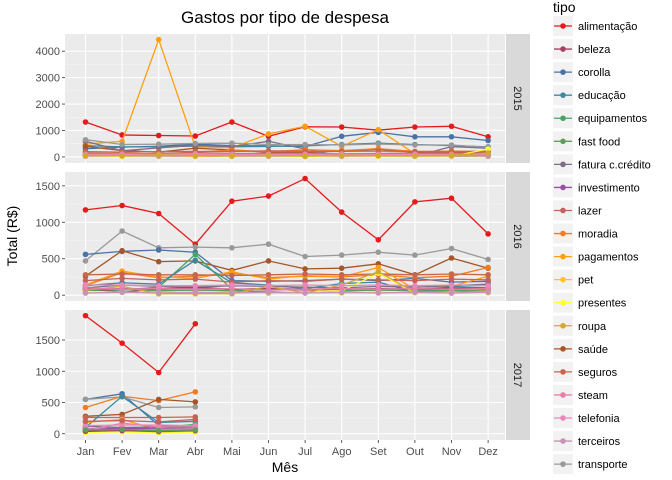  I want to click on x-tick-label: Set, so click(378, 452).